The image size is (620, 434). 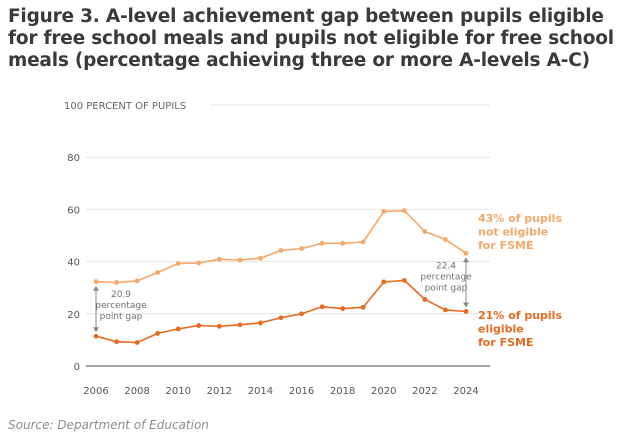 I want to click on series-label-line: eligible, so click(x=501, y=329).